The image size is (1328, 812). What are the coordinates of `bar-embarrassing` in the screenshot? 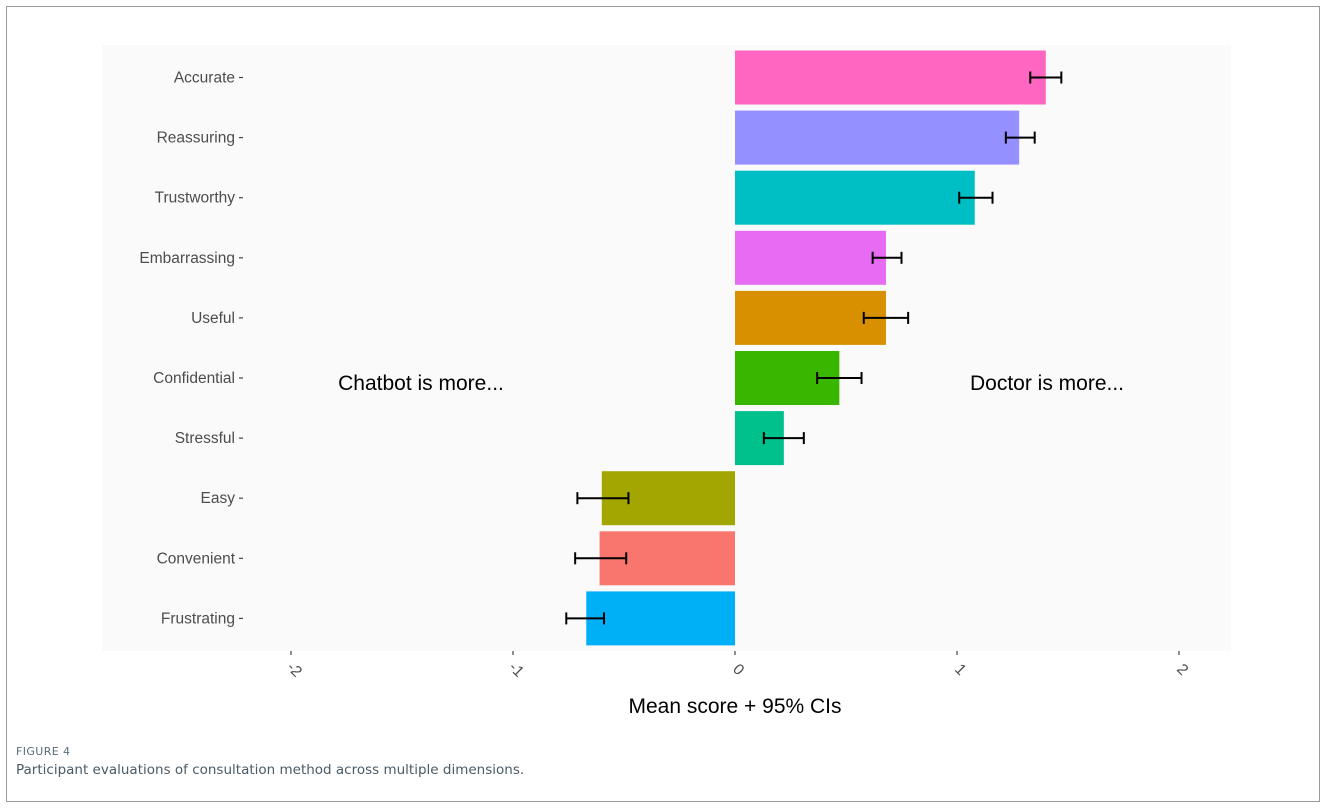 It's located at (810, 257).